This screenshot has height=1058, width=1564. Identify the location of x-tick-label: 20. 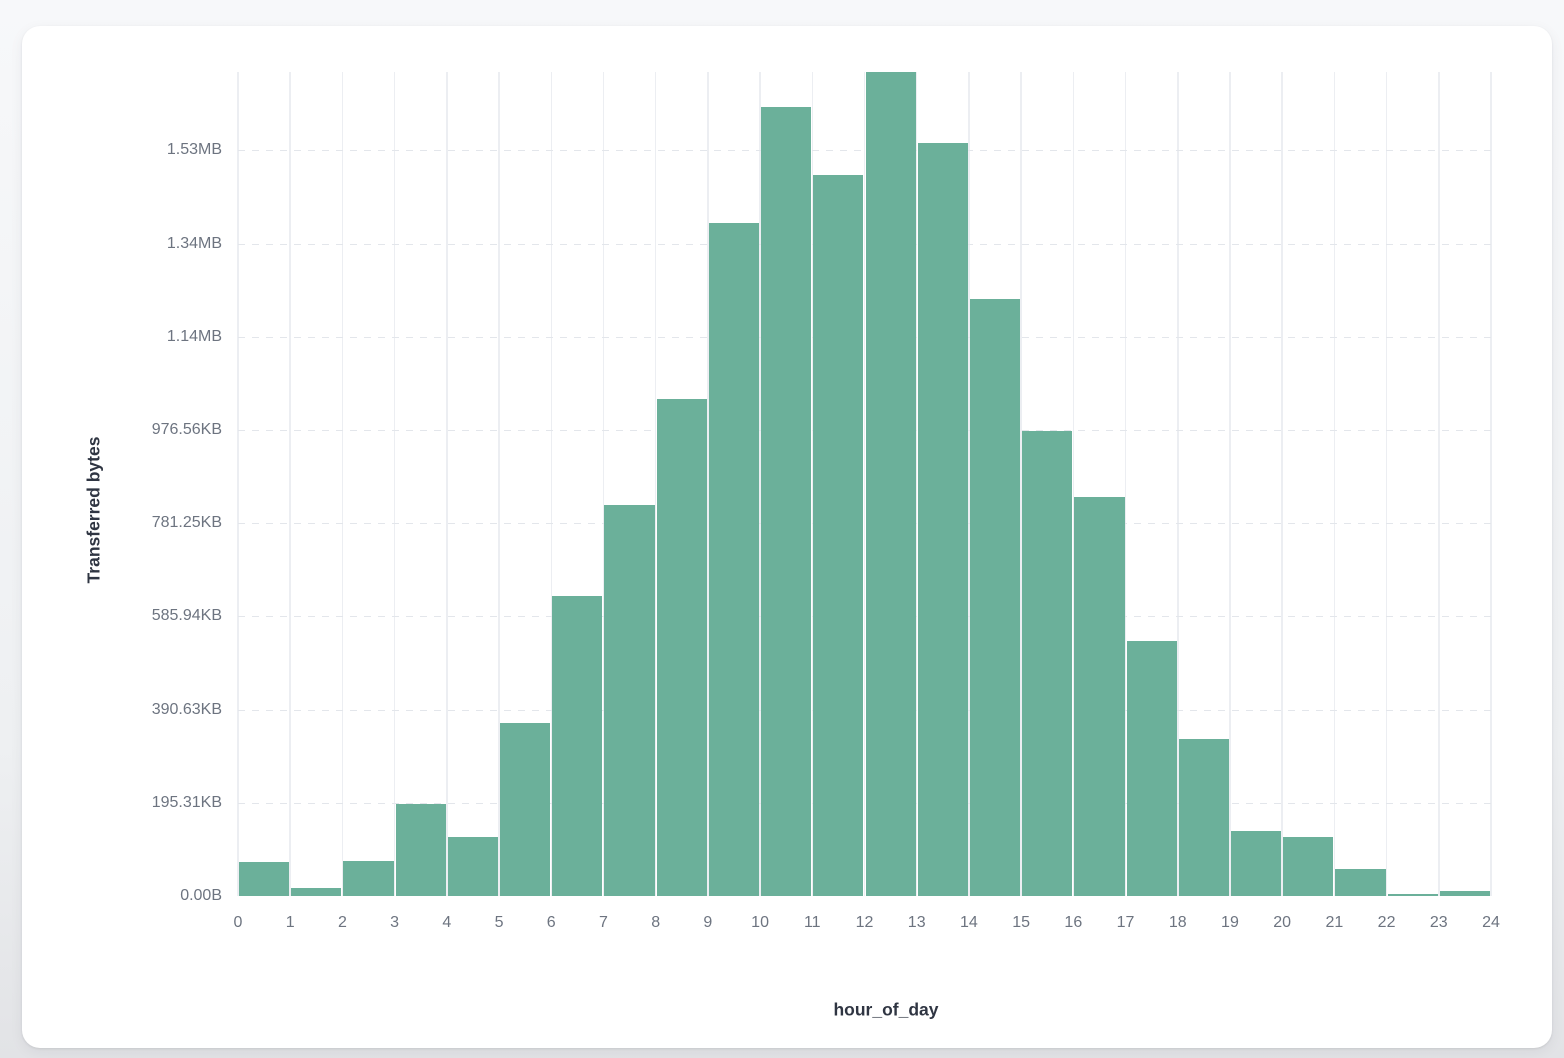
(1282, 922).